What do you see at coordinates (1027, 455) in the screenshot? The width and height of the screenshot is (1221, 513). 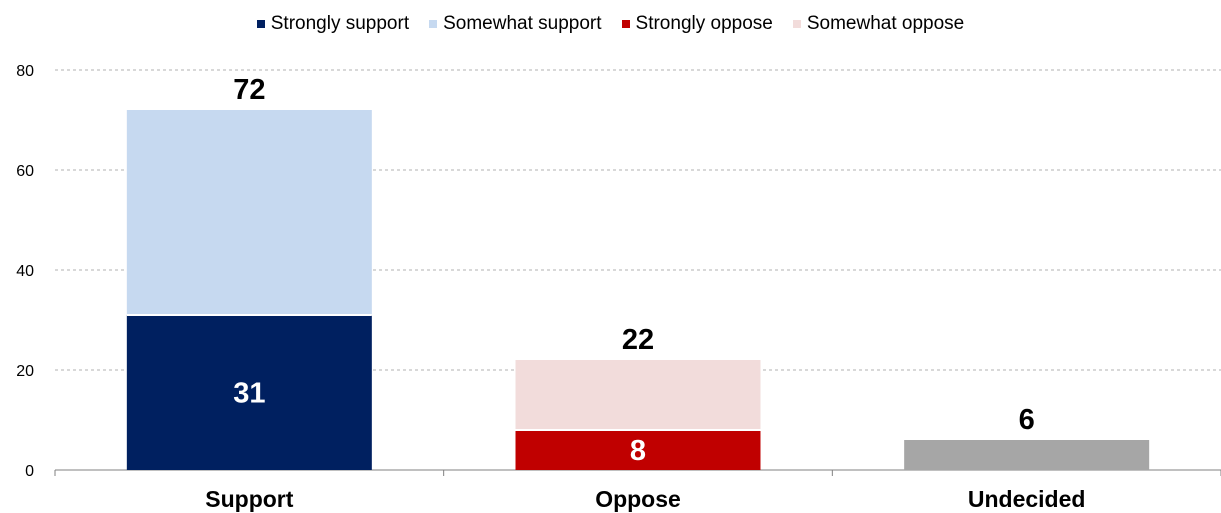 I see `bar-segment-undecided--a6a6a6` at bounding box center [1027, 455].